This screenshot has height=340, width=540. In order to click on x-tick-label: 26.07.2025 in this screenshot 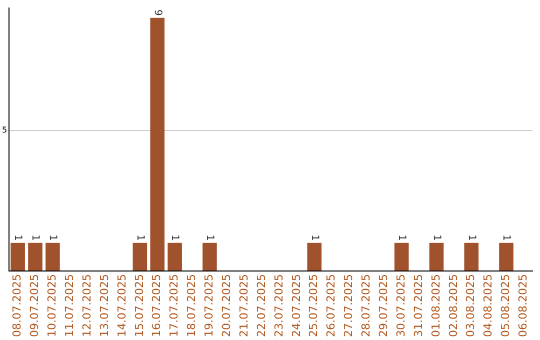, I will do `click(331, 306)`.